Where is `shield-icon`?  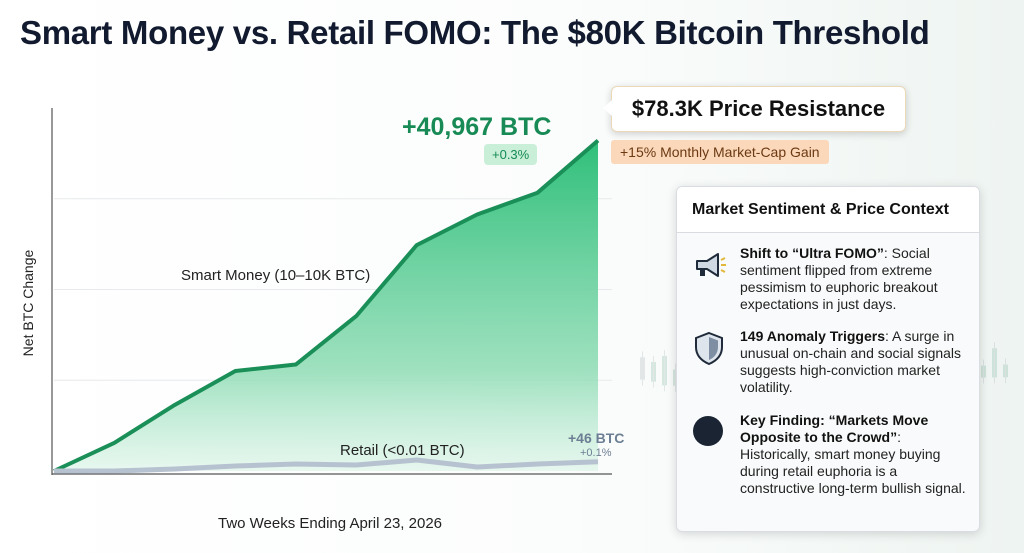
shield-icon is located at coordinates (709, 348).